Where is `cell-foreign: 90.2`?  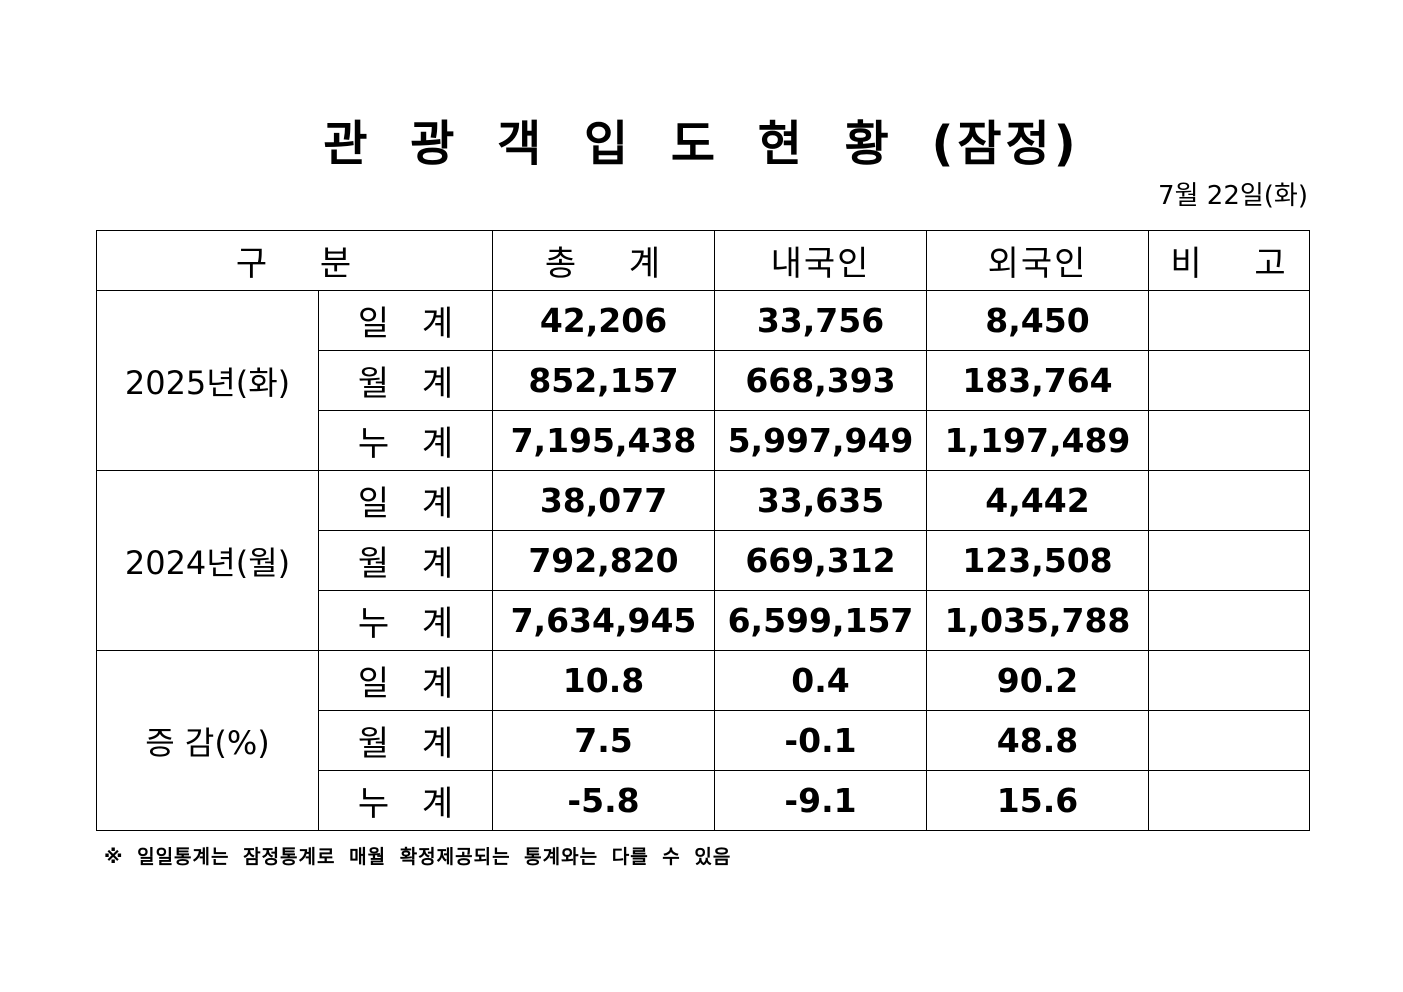 cell-foreign: 90.2 is located at coordinates (1037, 680).